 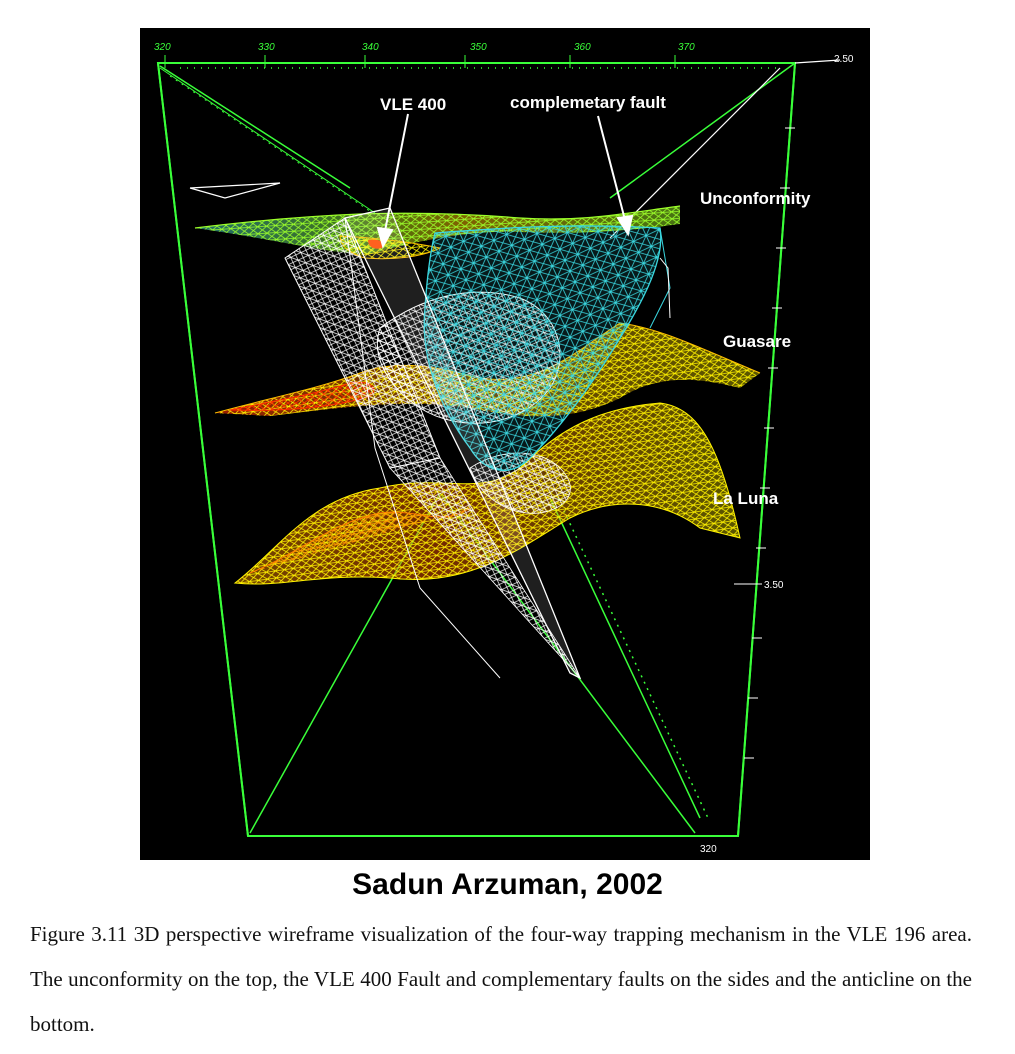 What do you see at coordinates (505, 181) in the screenshot?
I see `label-arrows` at bounding box center [505, 181].